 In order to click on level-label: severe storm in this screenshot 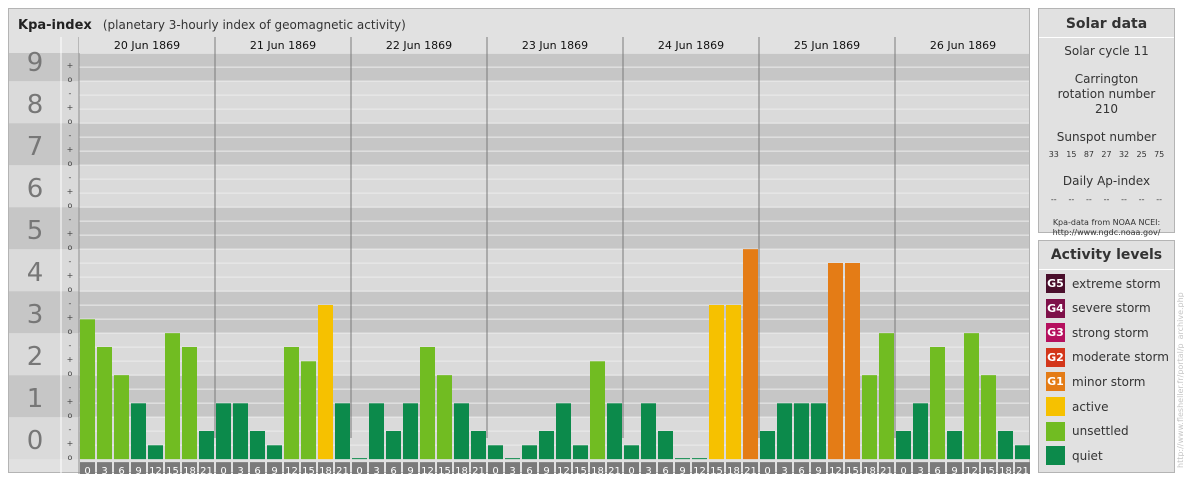, I will do `click(1111, 308)`.